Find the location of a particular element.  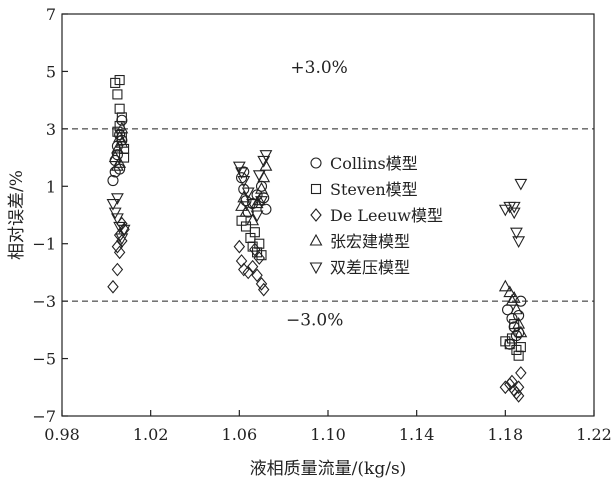

y-tick-label: −5 is located at coordinates (44, 359).